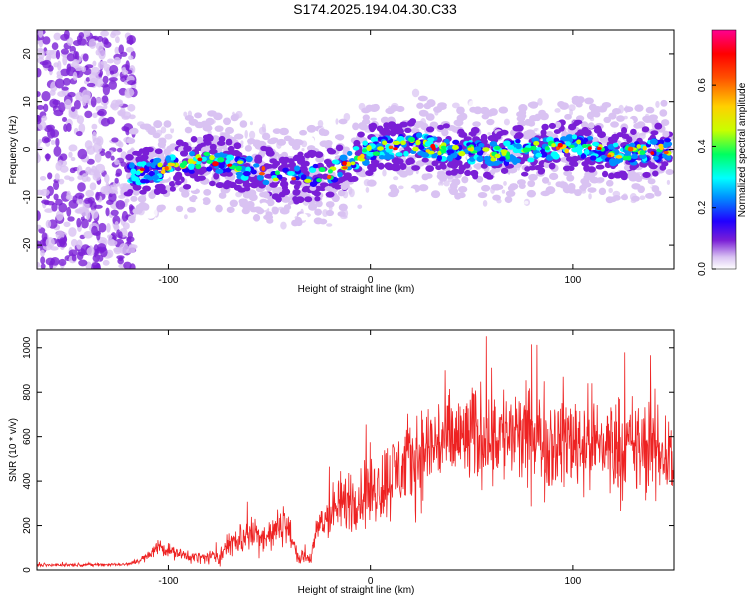 This screenshot has height=600, width=750. I want to click on spectrogram-y-label: Frequency (Hz), so click(13, 150).